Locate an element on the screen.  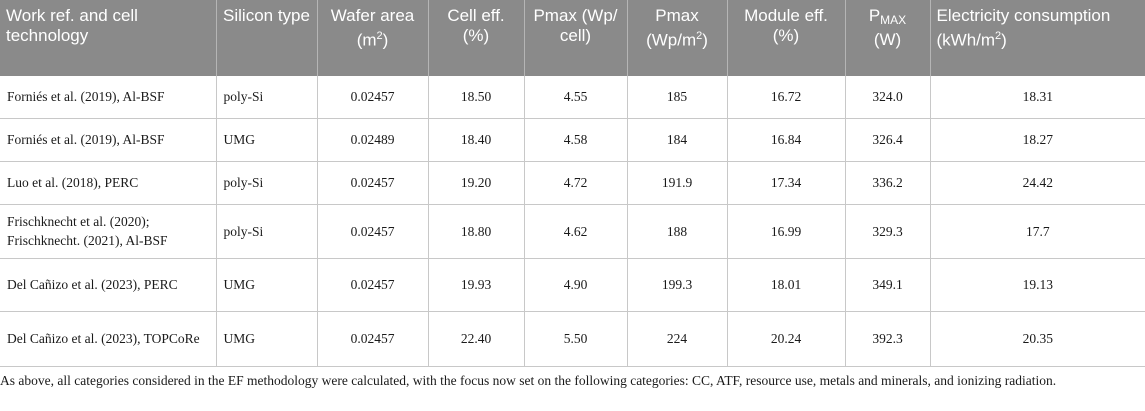
cell-wafer-area: 0.02489 is located at coordinates (373, 140).